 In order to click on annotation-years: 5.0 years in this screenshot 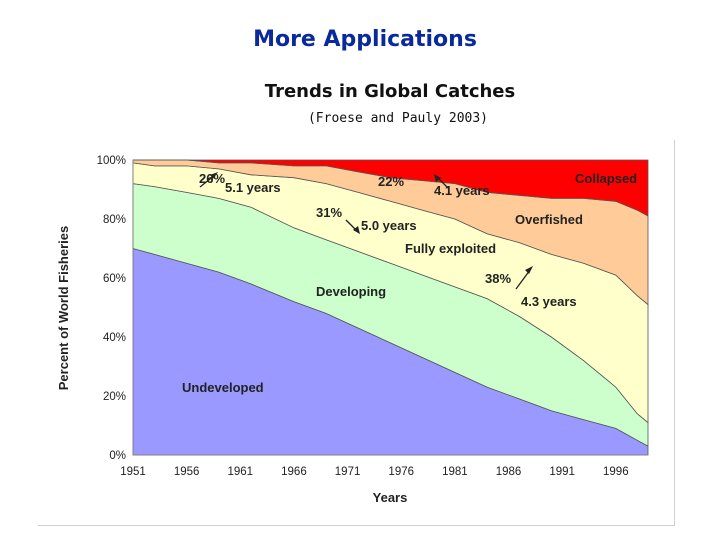, I will do `click(389, 225)`.